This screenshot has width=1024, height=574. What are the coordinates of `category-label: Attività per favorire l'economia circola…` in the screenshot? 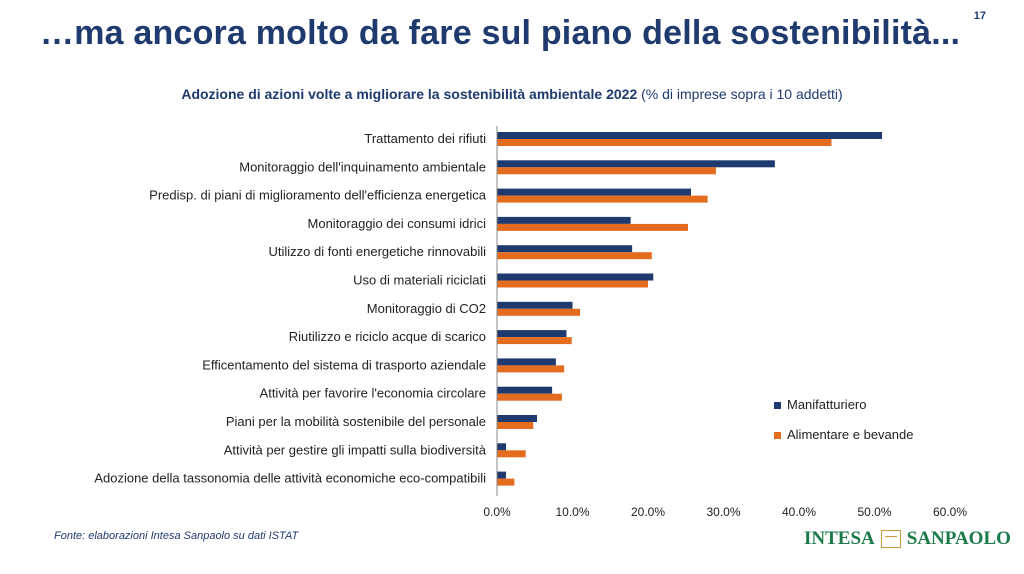 It's located at (373, 393).